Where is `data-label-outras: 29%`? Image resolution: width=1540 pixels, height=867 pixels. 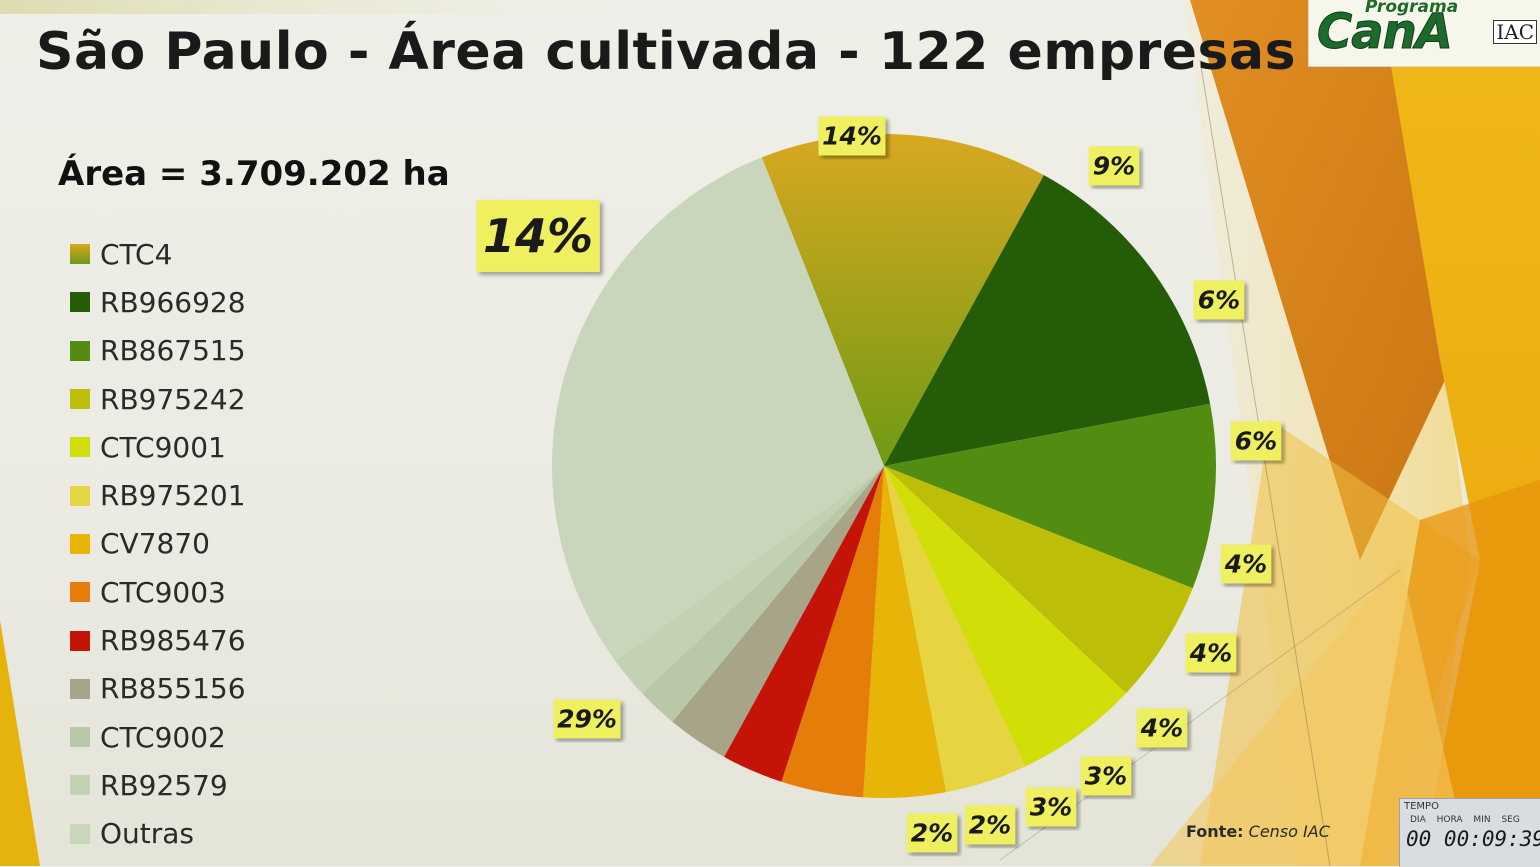 data-label-outras: 29% is located at coordinates (587, 719).